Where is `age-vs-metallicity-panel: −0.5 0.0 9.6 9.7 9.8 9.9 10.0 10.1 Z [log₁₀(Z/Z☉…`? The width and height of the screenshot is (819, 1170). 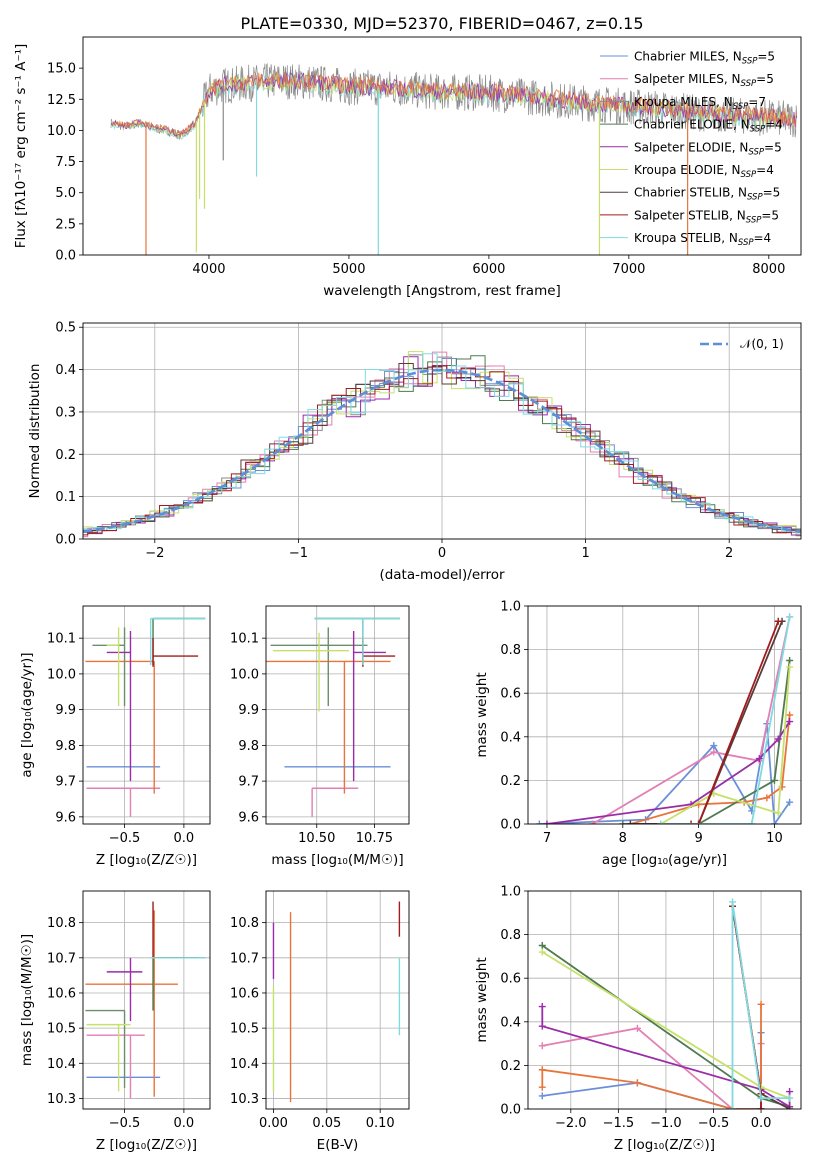
age-vs-metallicity-panel: −0.5 0.0 9.6 9.7 9.8 9.9 10.0 10.1 Z [log₁₀(Z/Z☉… is located at coordinates (115, 736).